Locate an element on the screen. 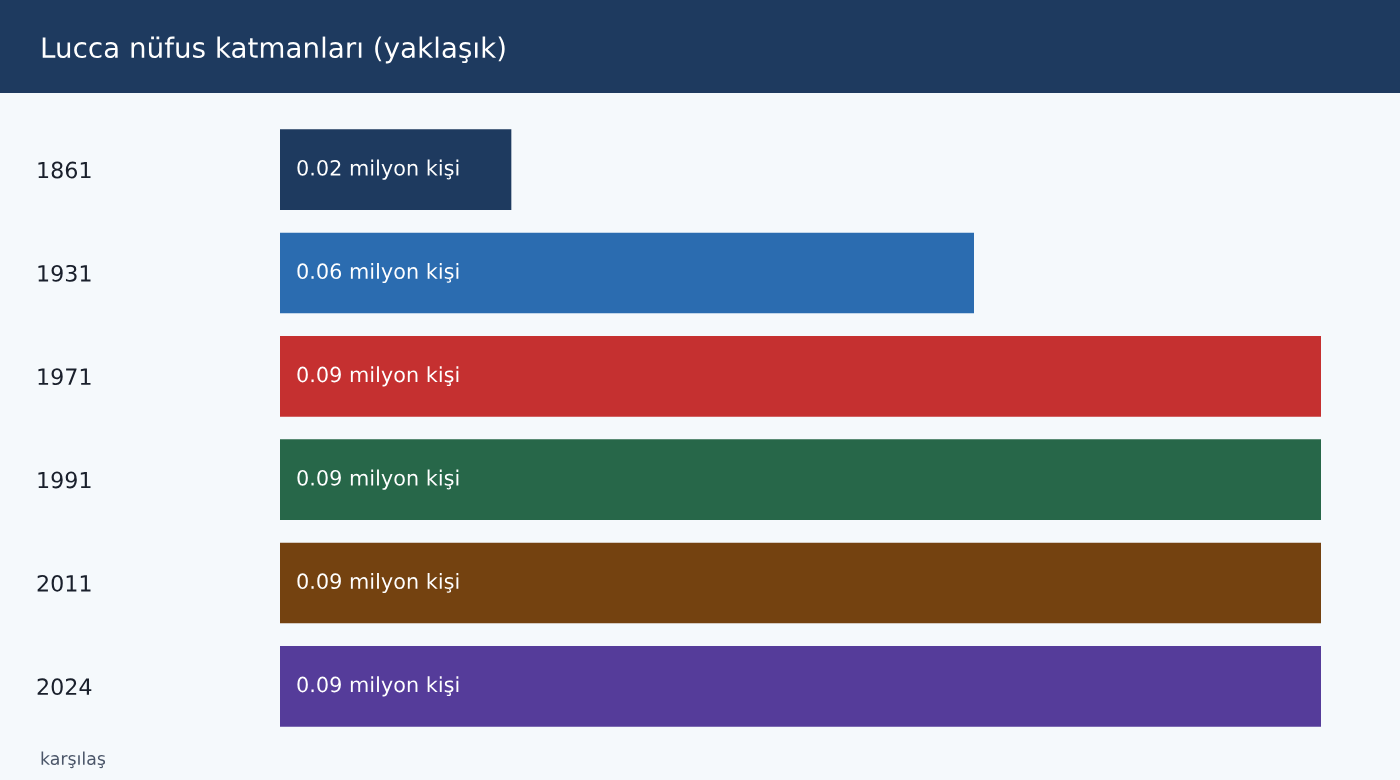  text: karşılaş is located at coordinates (73, 760).